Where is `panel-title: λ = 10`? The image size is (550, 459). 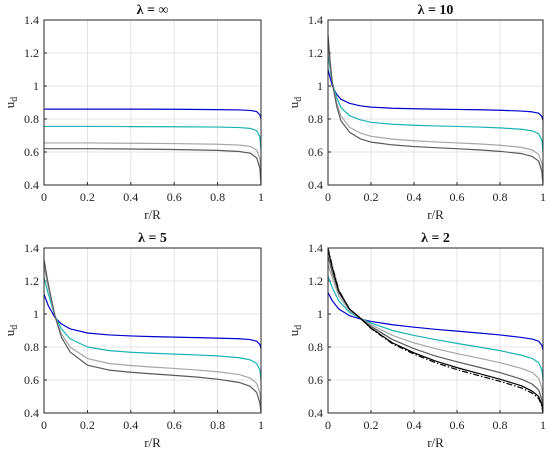 panel-title: λ = 10 is located at coordinates (436, 10).